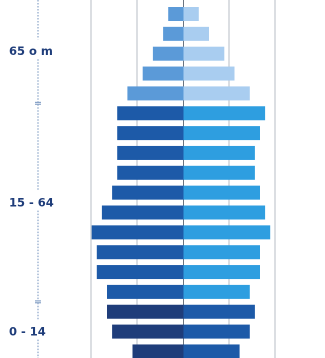  Describe the element at coordinates (31, 203) in the screenshot. I see `age-group-label: 15 - 64` at that location.